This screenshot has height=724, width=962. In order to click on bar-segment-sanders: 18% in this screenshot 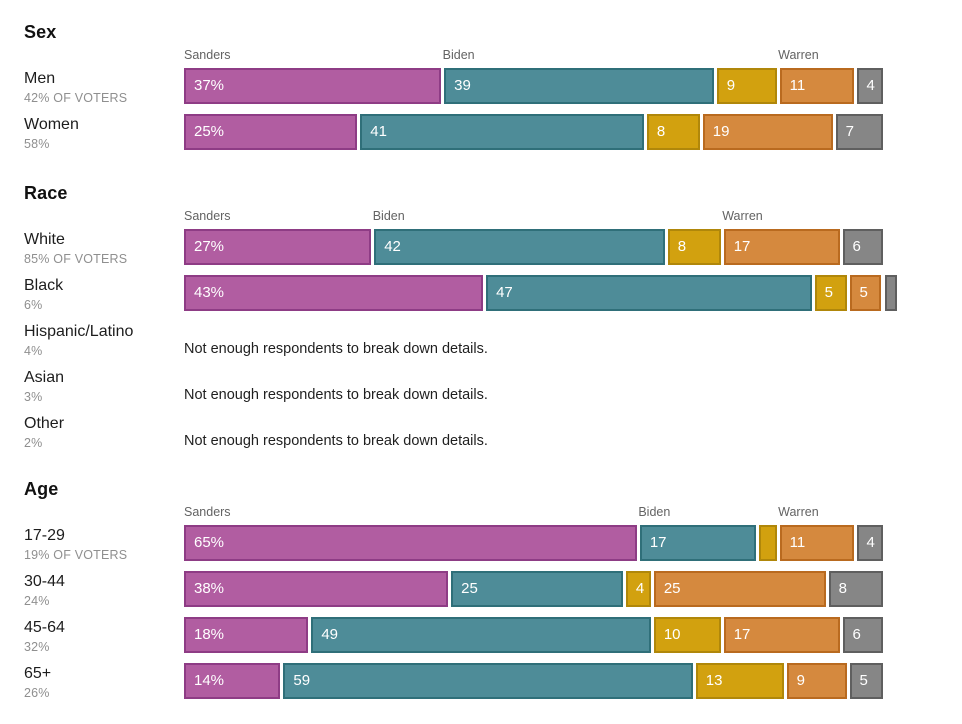, I will do `click(246, 635)`.